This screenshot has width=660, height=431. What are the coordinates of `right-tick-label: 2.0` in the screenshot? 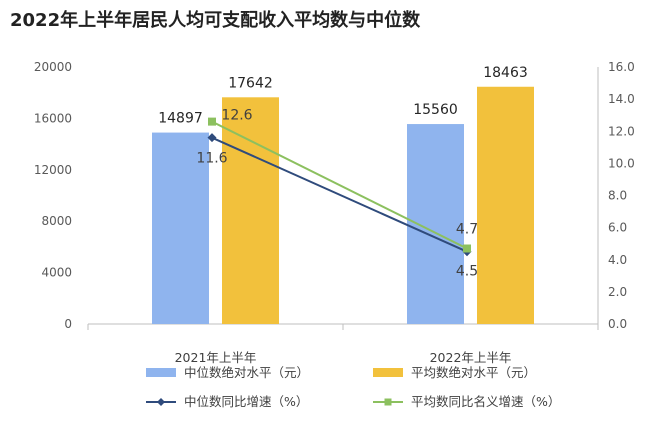 It's located at (617, 292).